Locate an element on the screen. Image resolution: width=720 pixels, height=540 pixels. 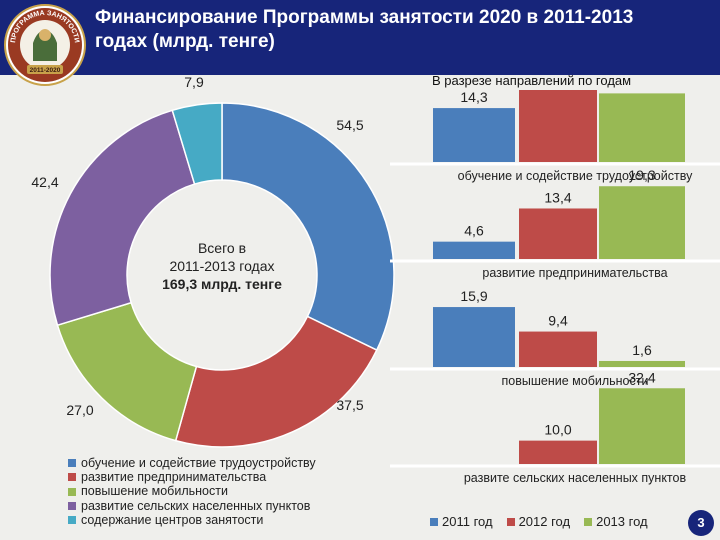
svg-text: 2011-2020 is located at coordinates (45, 70).